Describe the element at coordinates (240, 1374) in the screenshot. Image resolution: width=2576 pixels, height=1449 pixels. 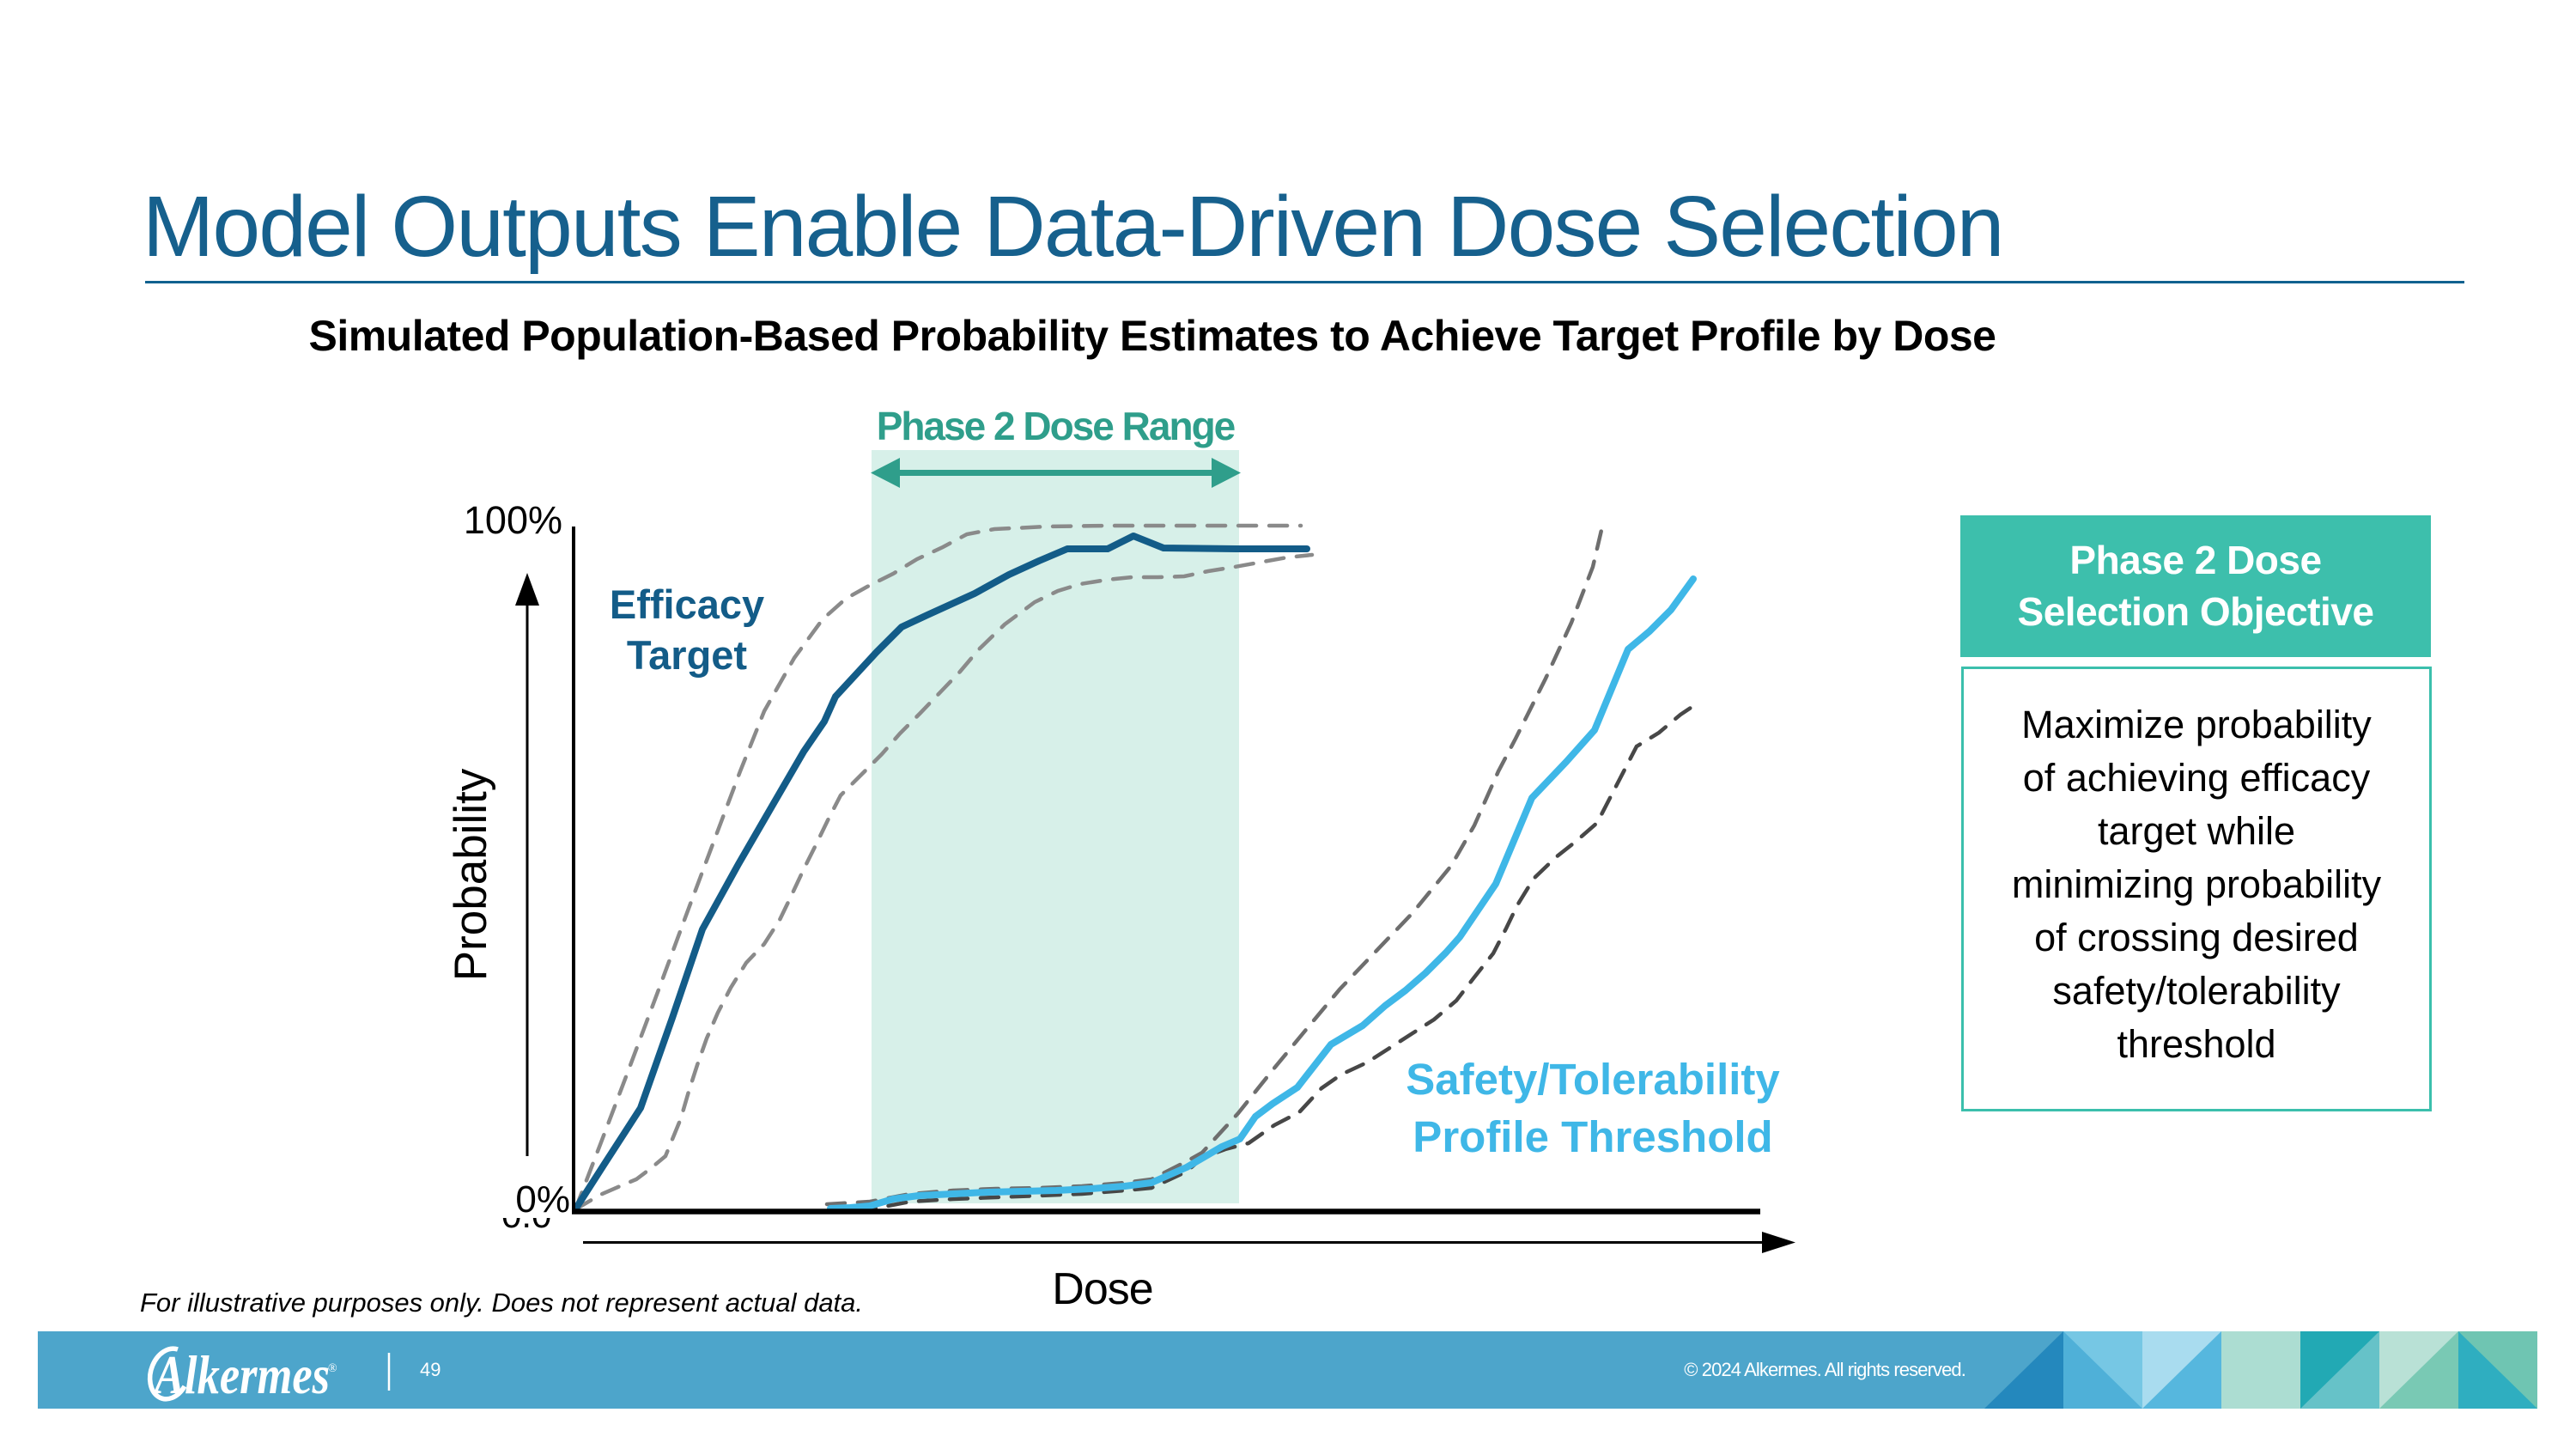
I see `svg-text: Alkermes` at that location.